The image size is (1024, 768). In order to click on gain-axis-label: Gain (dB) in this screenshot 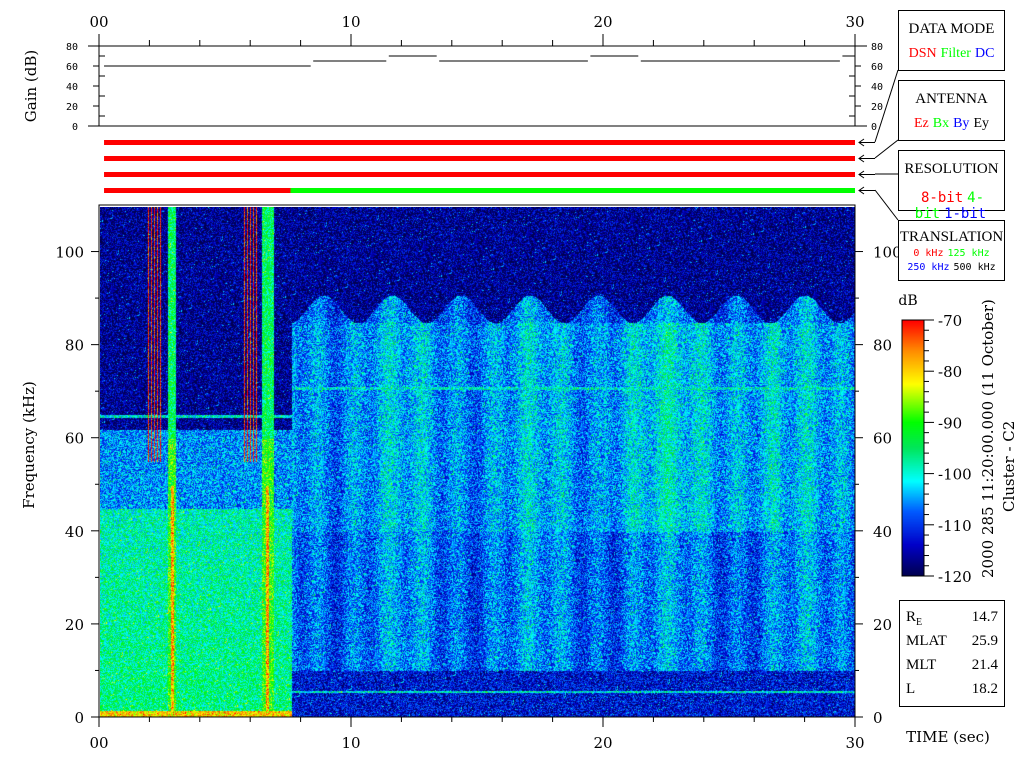, I will do `click(31, 86)`.